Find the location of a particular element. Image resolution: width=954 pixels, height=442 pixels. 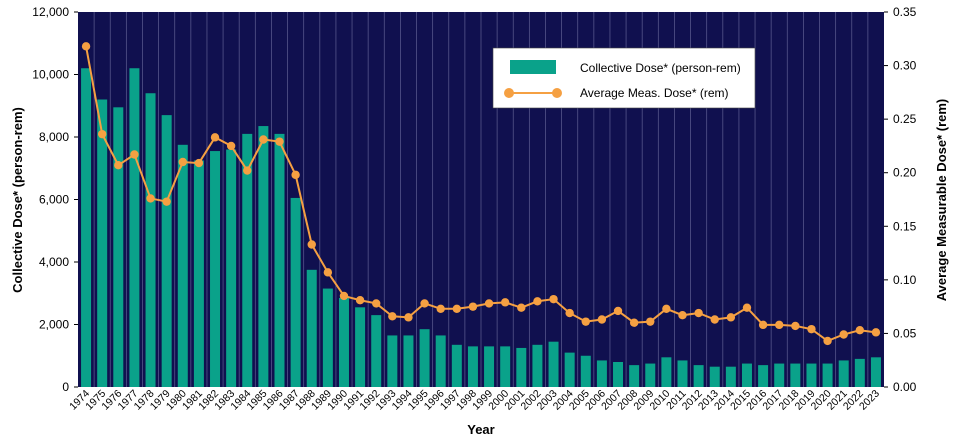

legend-bar-swatch is located at coordinates (533, 67).